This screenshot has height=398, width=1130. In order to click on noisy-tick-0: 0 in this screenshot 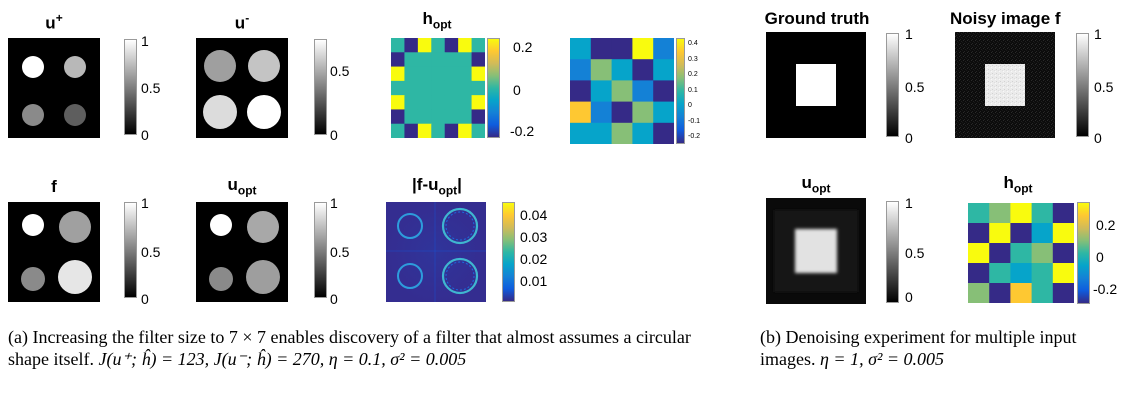, I will do `click(1098, 138)`.